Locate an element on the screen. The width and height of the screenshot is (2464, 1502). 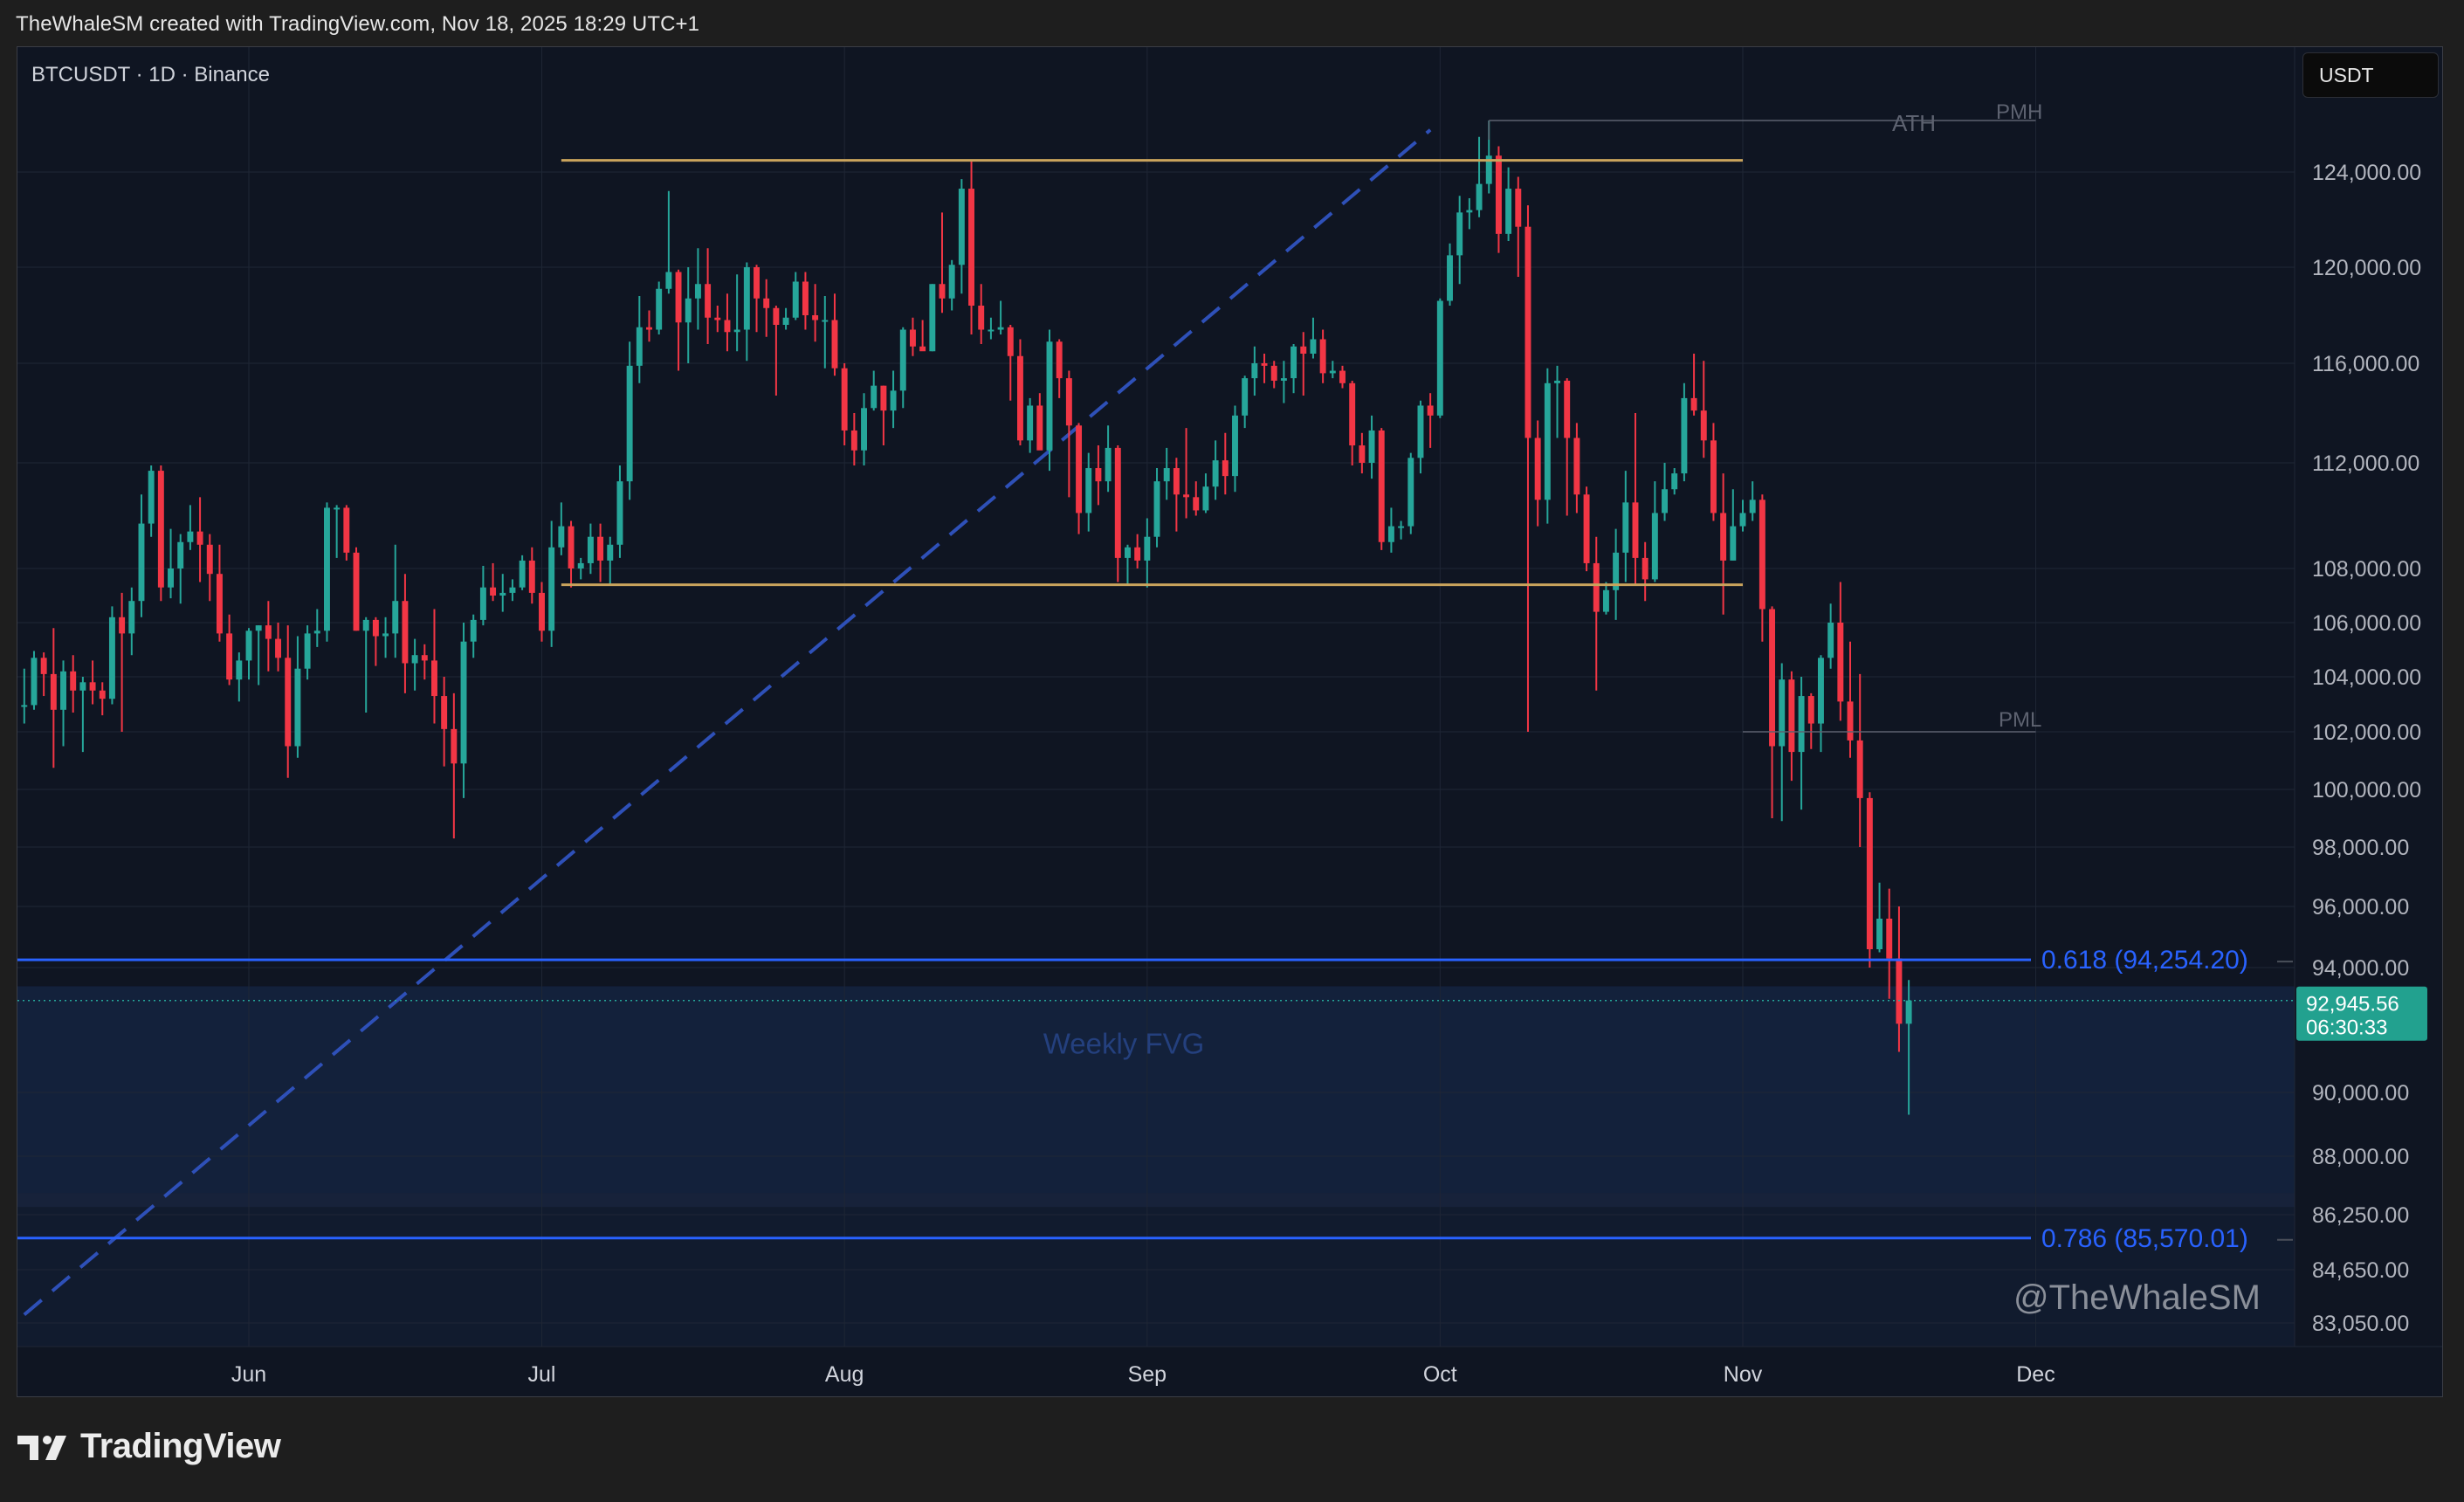
fvg-label: Weekly FVG is located at coordinates (1124, 1043).